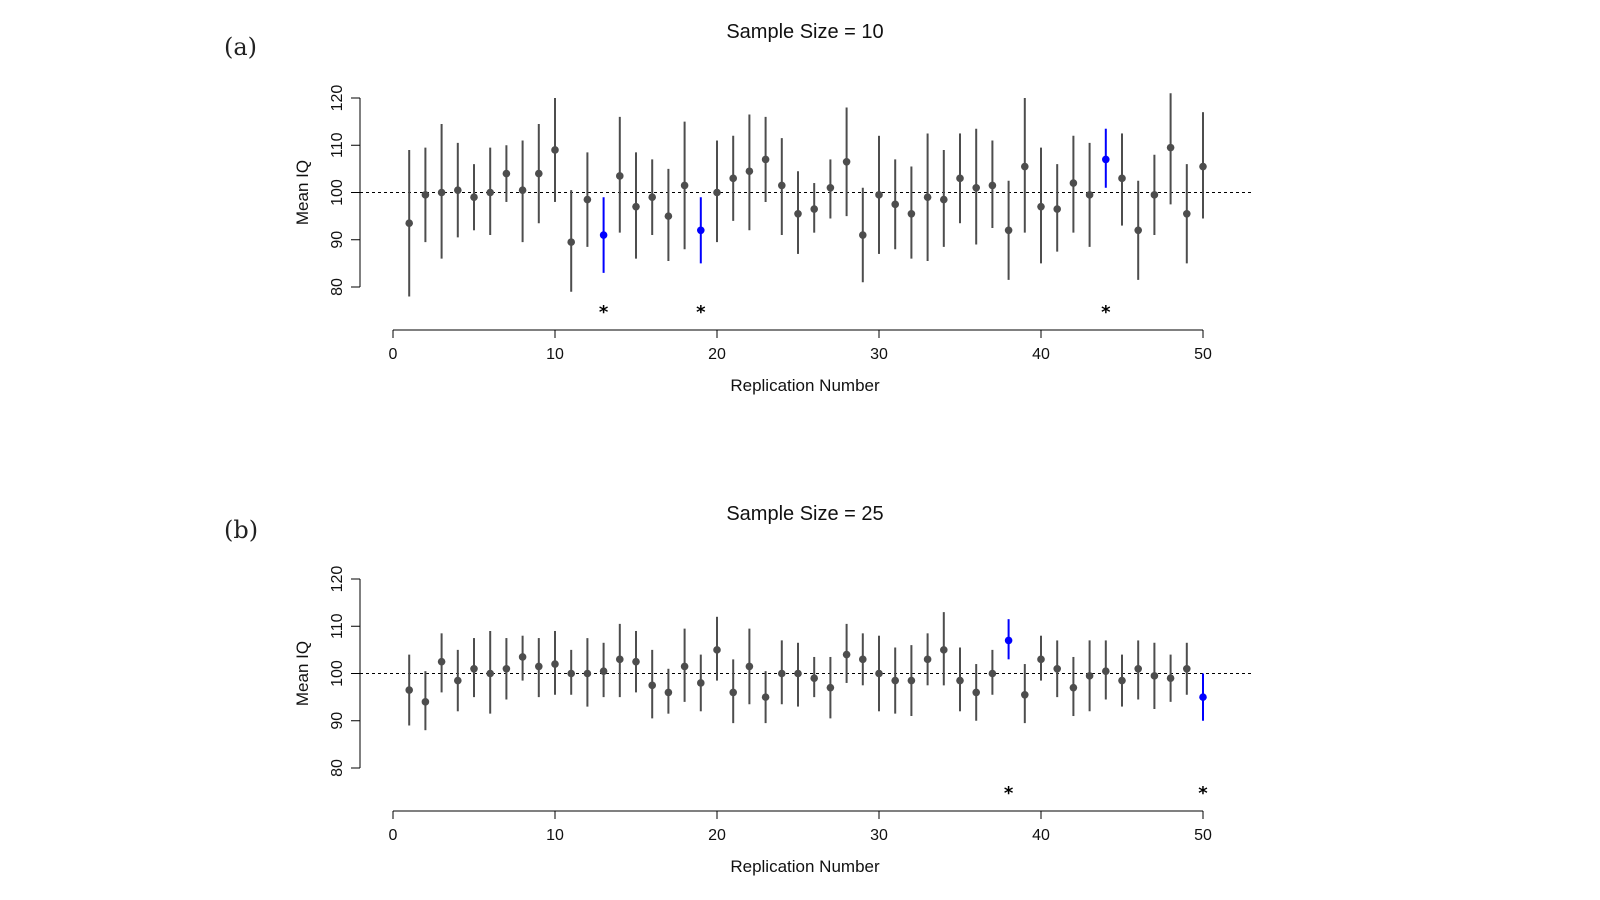 Image resolution: width=1600 pixels, height=900 pixels. What do you see at coordinates (800, 362) in the screenshot?
I see `x-axis: 0 10 20 30 40 50 Replication Number` at bounding box center [800, 362].